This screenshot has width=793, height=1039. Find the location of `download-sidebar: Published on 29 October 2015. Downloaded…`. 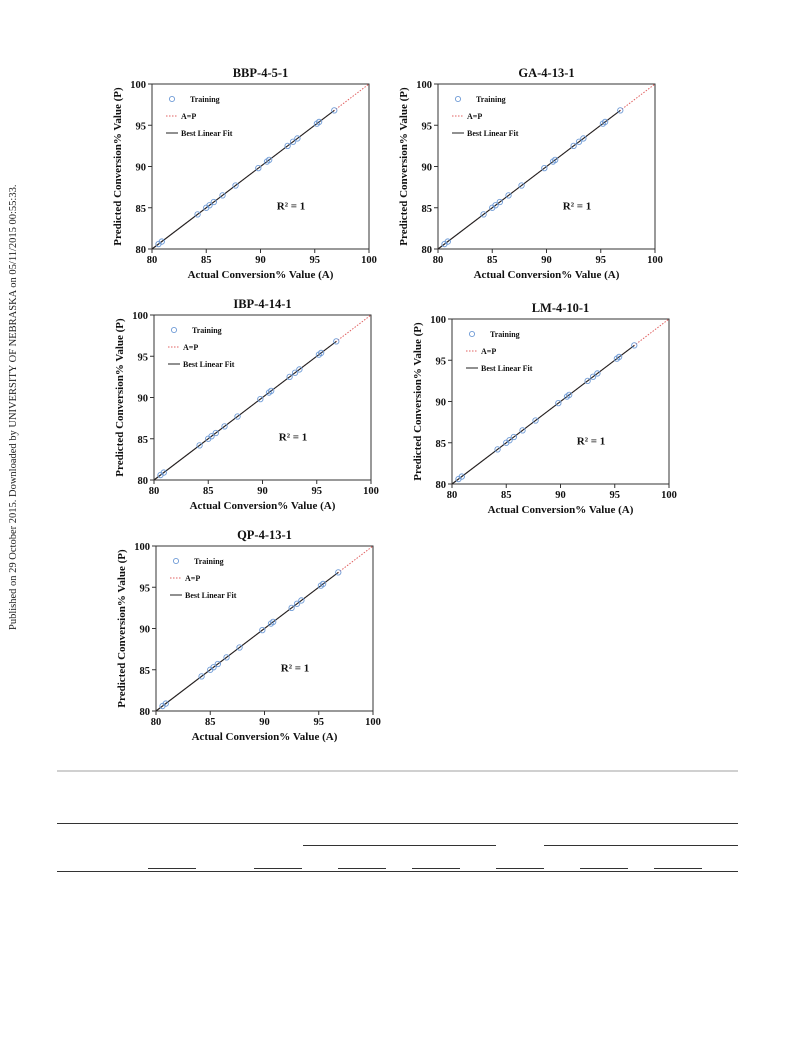

download-sidebar: Published on 29 October 2015. Downloaded… is located at coordinates (13, 519).